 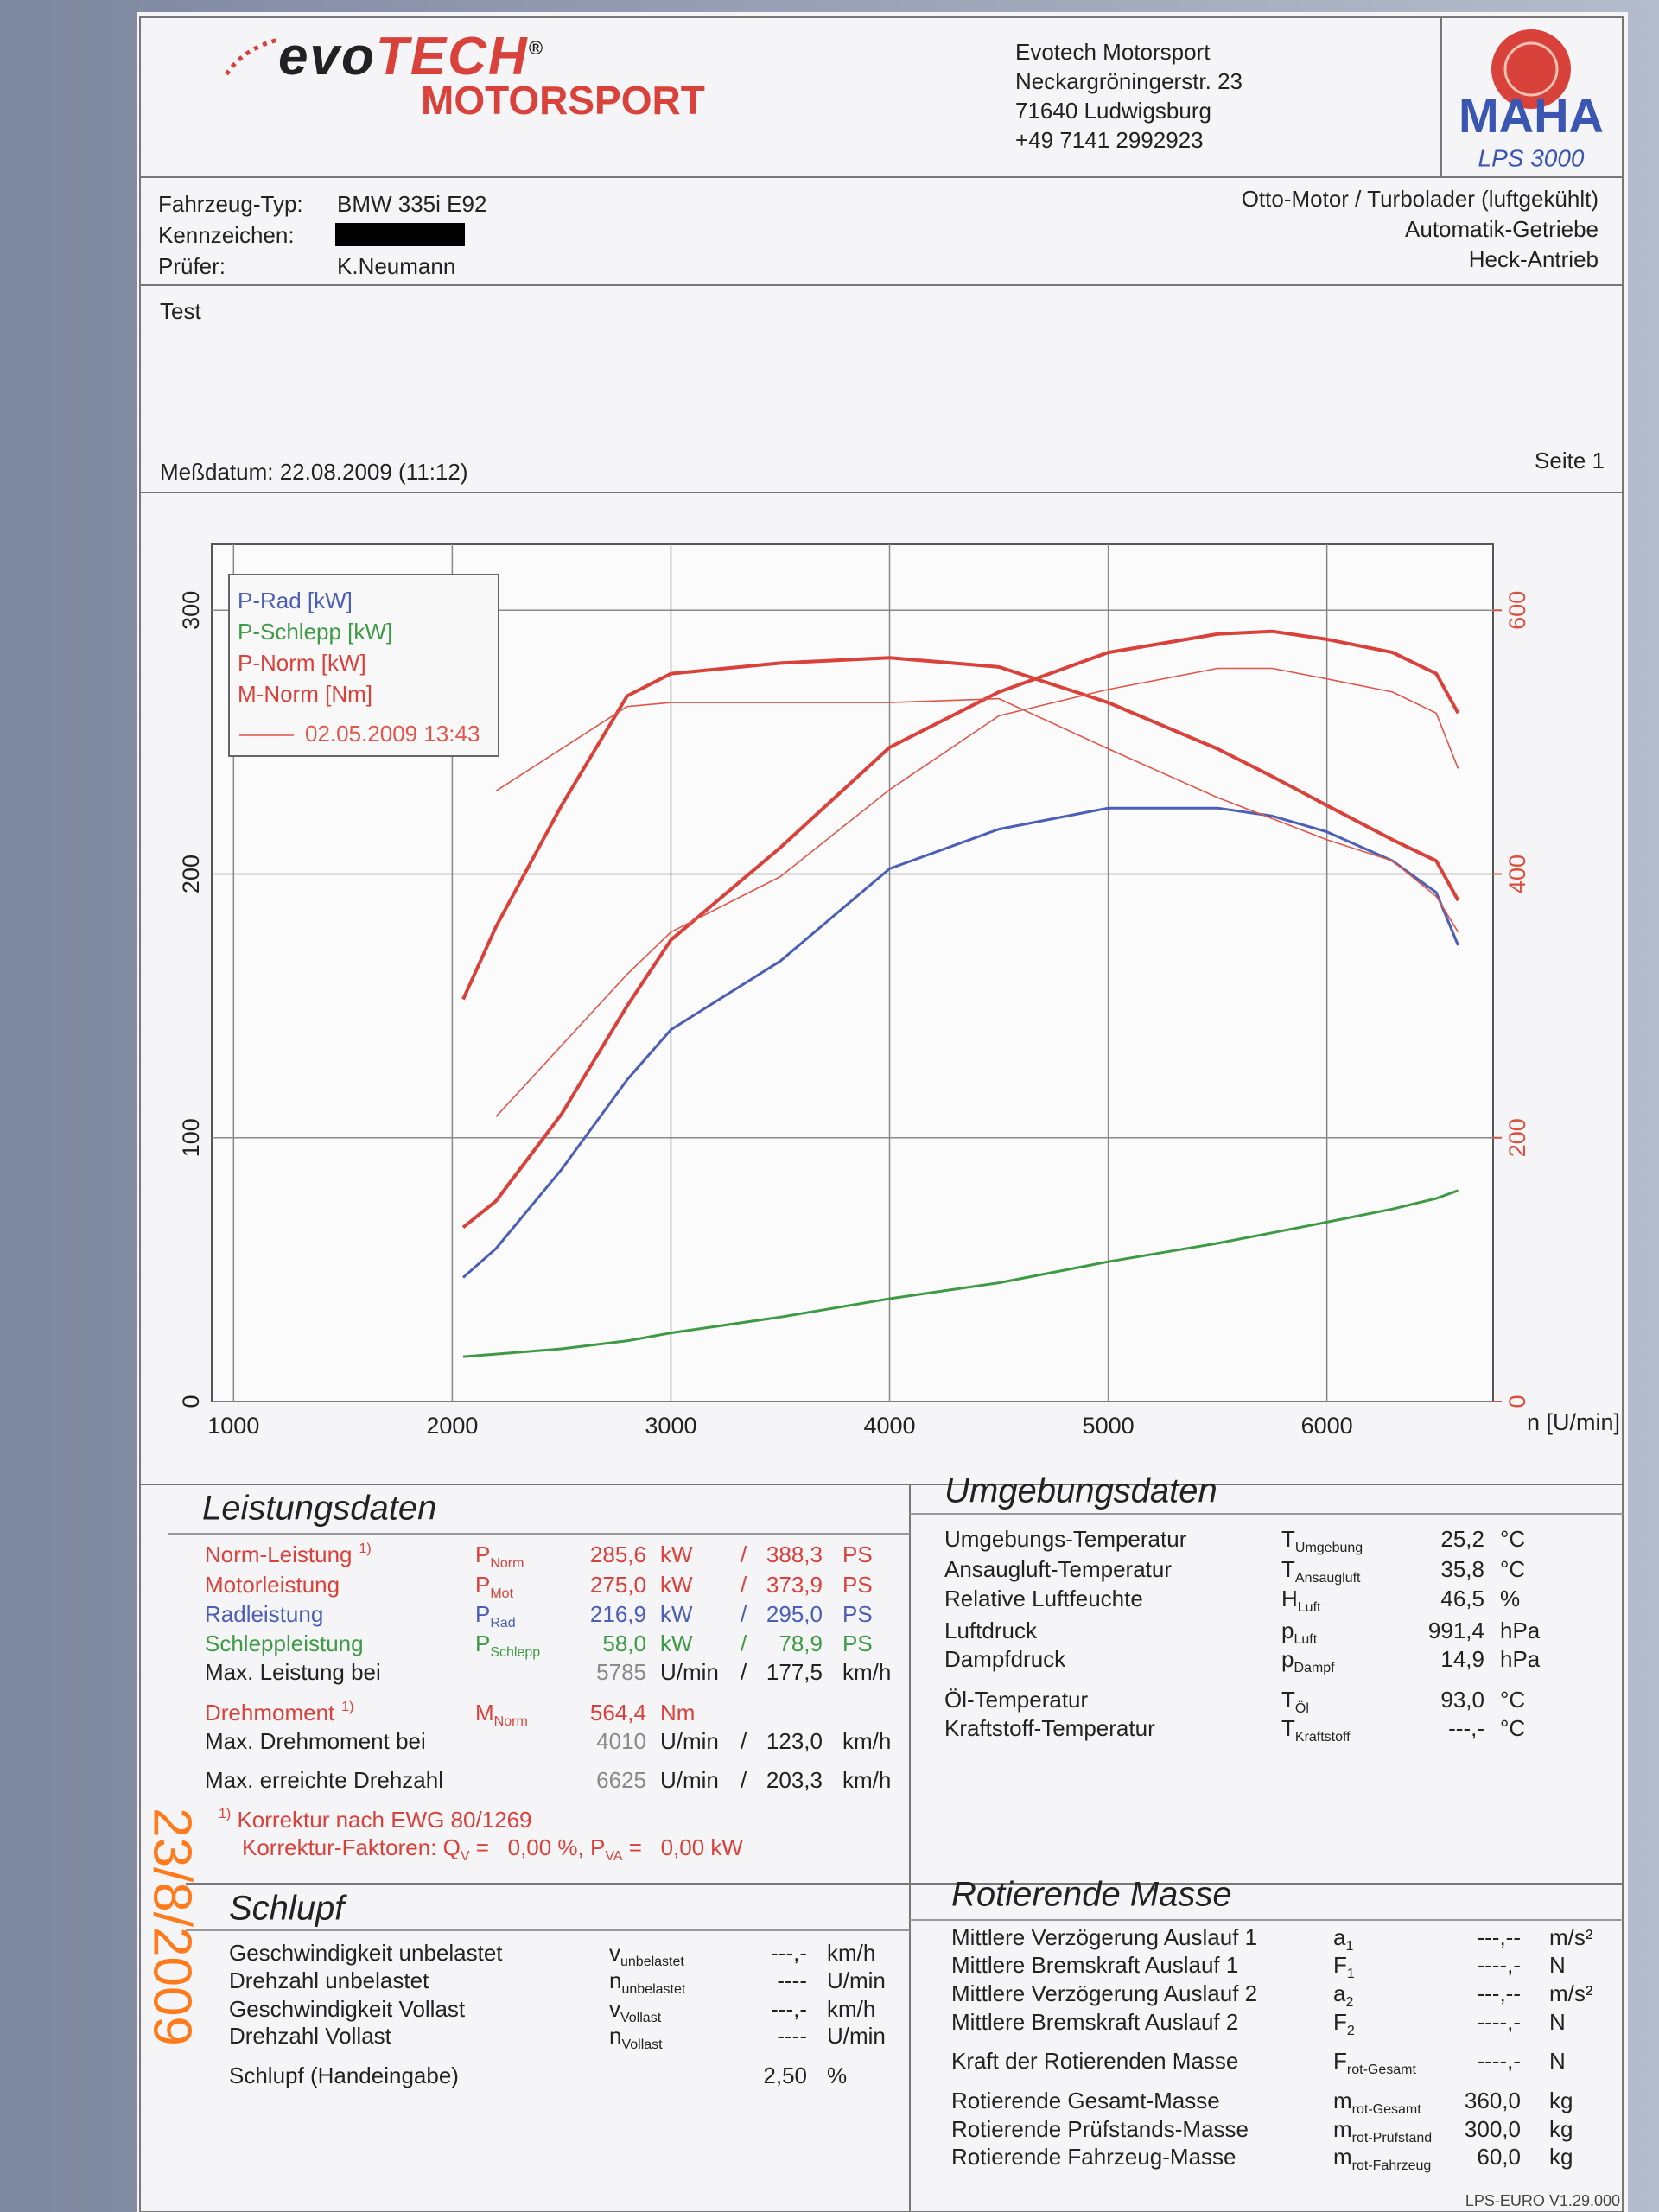 I want to click on address-line: 71640 Ludwigsburg, so click(x=1113, y=111).